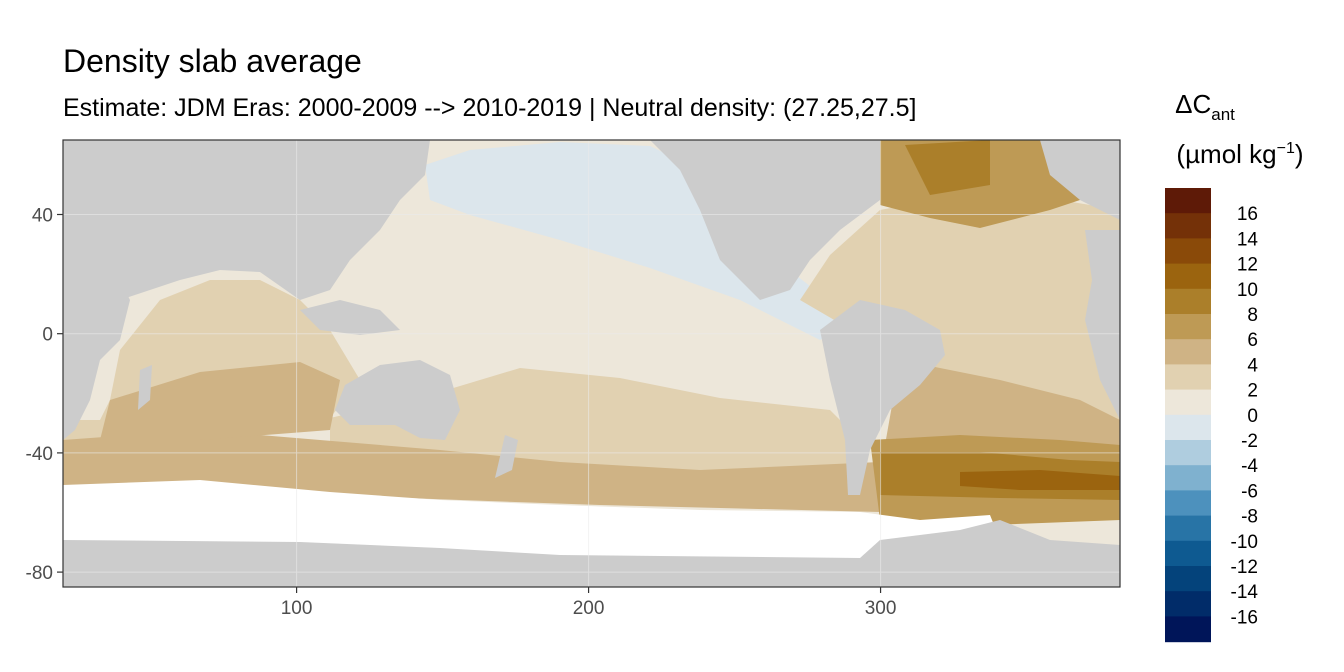 This screenshot has height=672, width=1344. What do you see at coordinates (44, 395) in the screenshot?
I see `y-axis: 40 0 -40 -80` at bounding box center [44, 395].